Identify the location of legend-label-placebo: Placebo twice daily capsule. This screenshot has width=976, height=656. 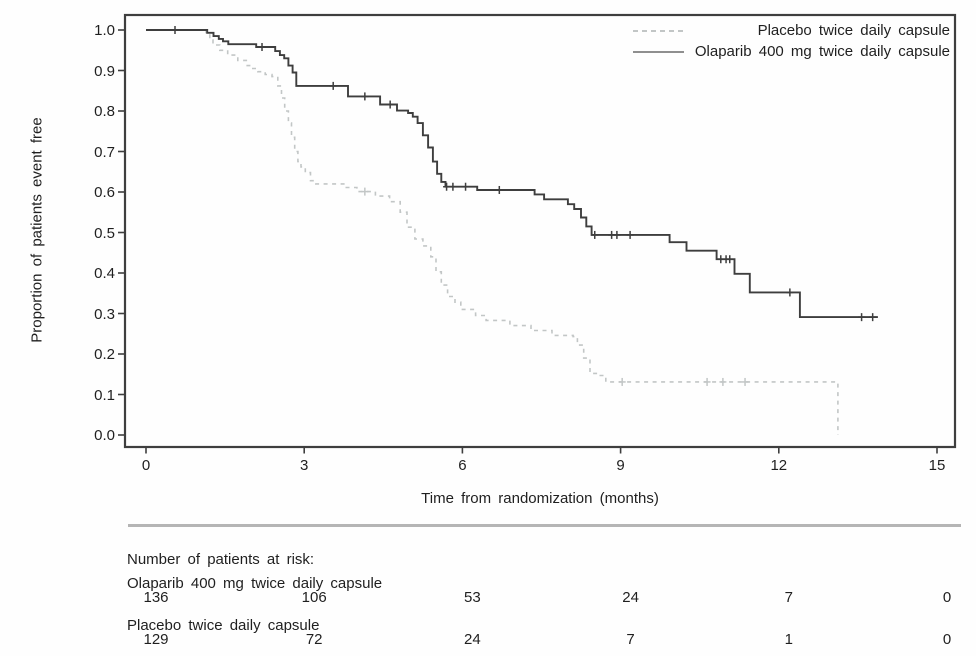
(853, 30).